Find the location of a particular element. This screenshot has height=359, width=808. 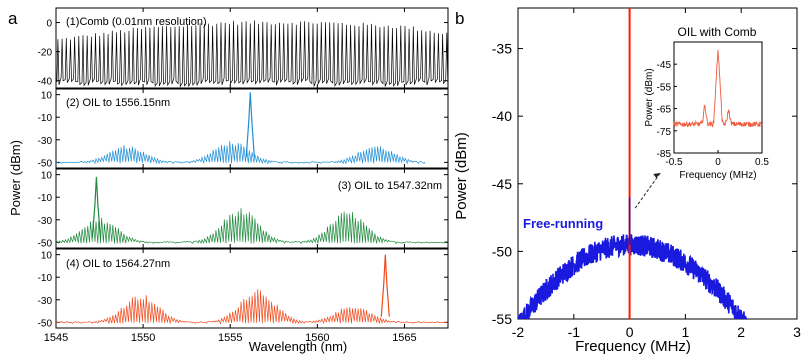

subplot-label: (4) OIL to 1564.27nm is located at coordinates (118, 264).